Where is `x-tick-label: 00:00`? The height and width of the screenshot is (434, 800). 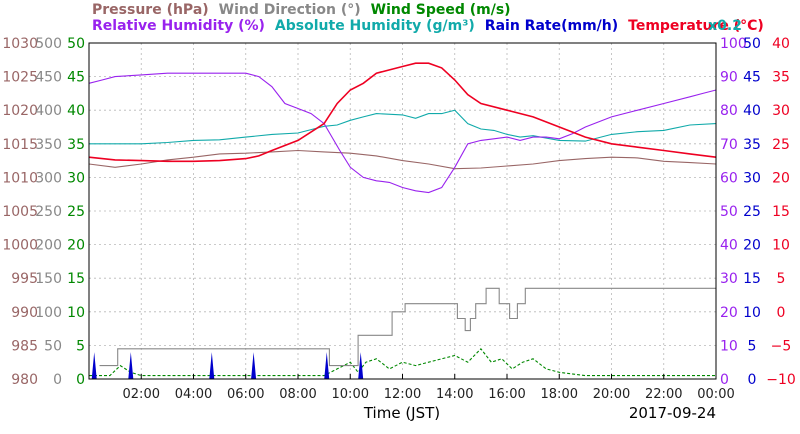
x-tick-label: 00:00 is located at coordinates (715, 394).